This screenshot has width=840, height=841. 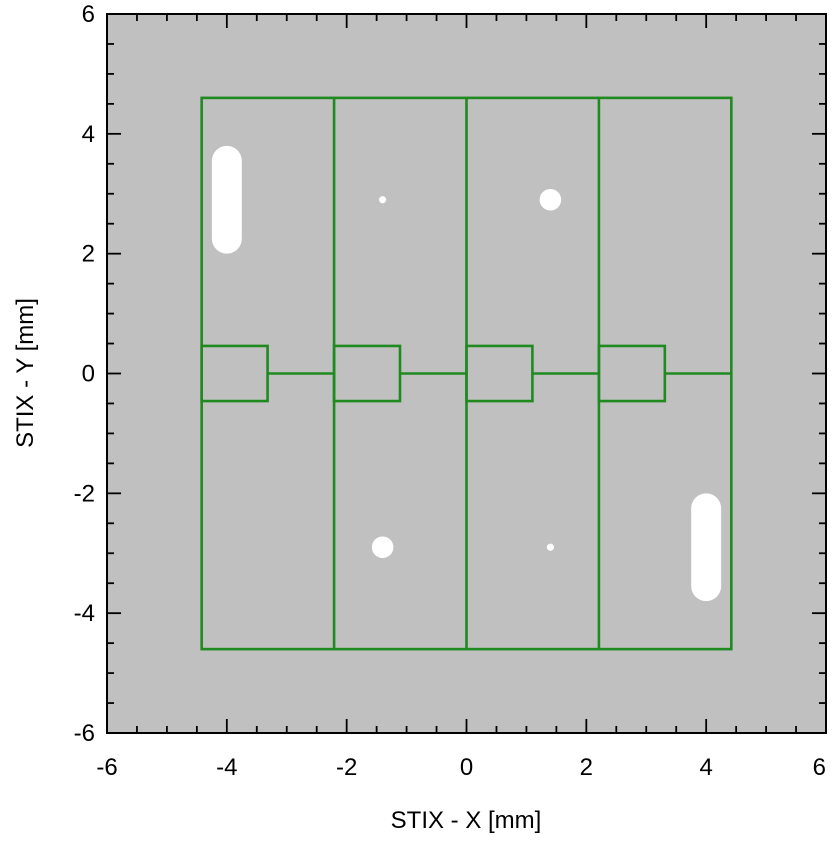 What do you see at coordinates (819, 767) in the screenshot?
I see `x-tick-label: 6` at bounding box center [819, 767].